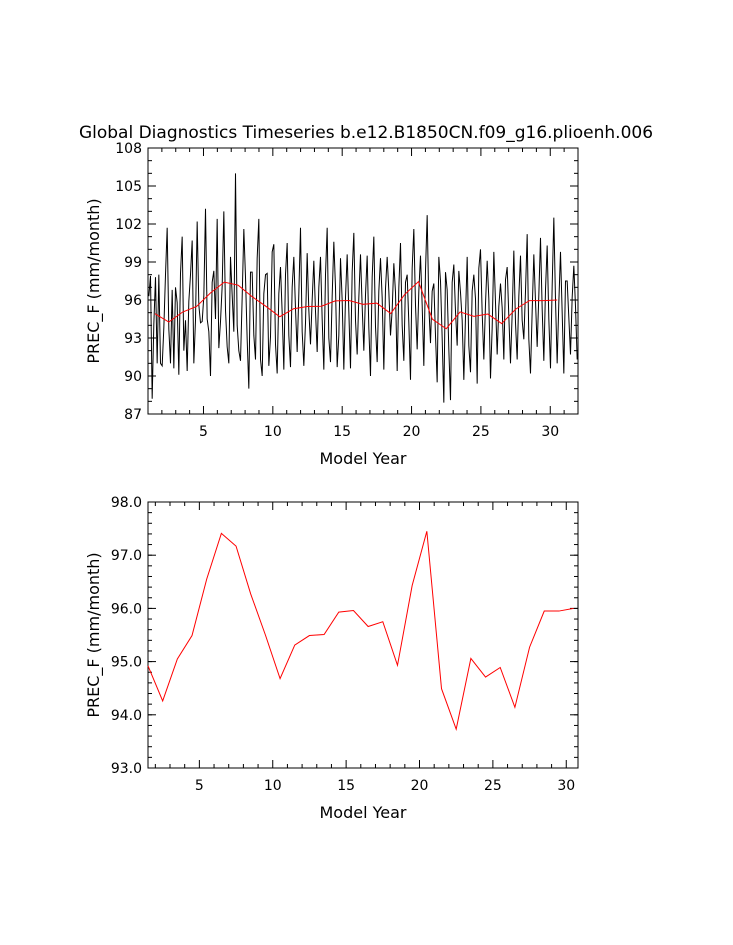 The width and height of the screenshot is (733, 945). I want to click on y-tick-label: 95.0, so click(126, 663).